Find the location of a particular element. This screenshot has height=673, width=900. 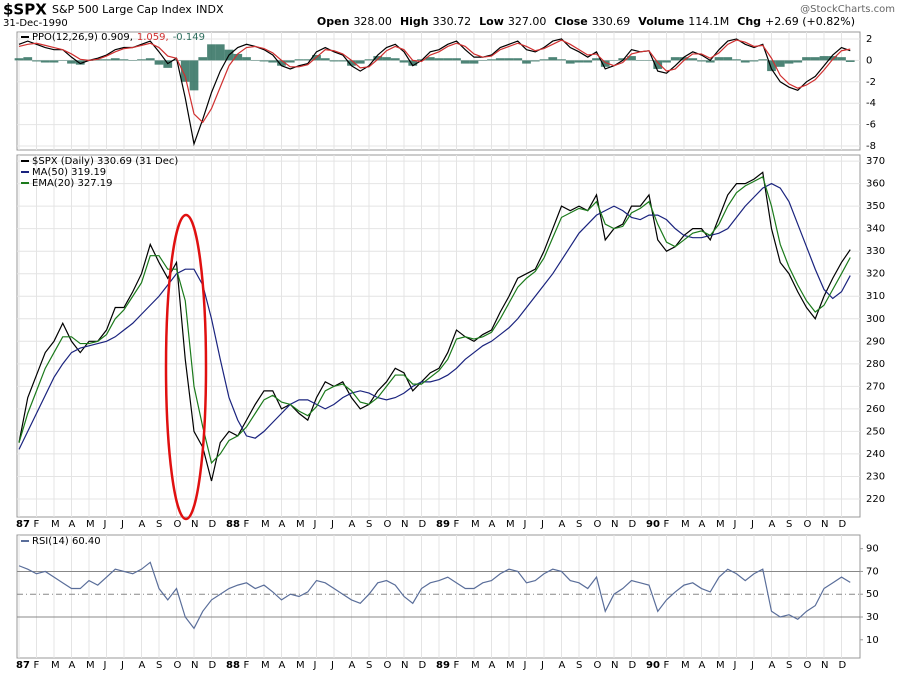

y-tick-label: 90 is located at coordinates (872, 549).